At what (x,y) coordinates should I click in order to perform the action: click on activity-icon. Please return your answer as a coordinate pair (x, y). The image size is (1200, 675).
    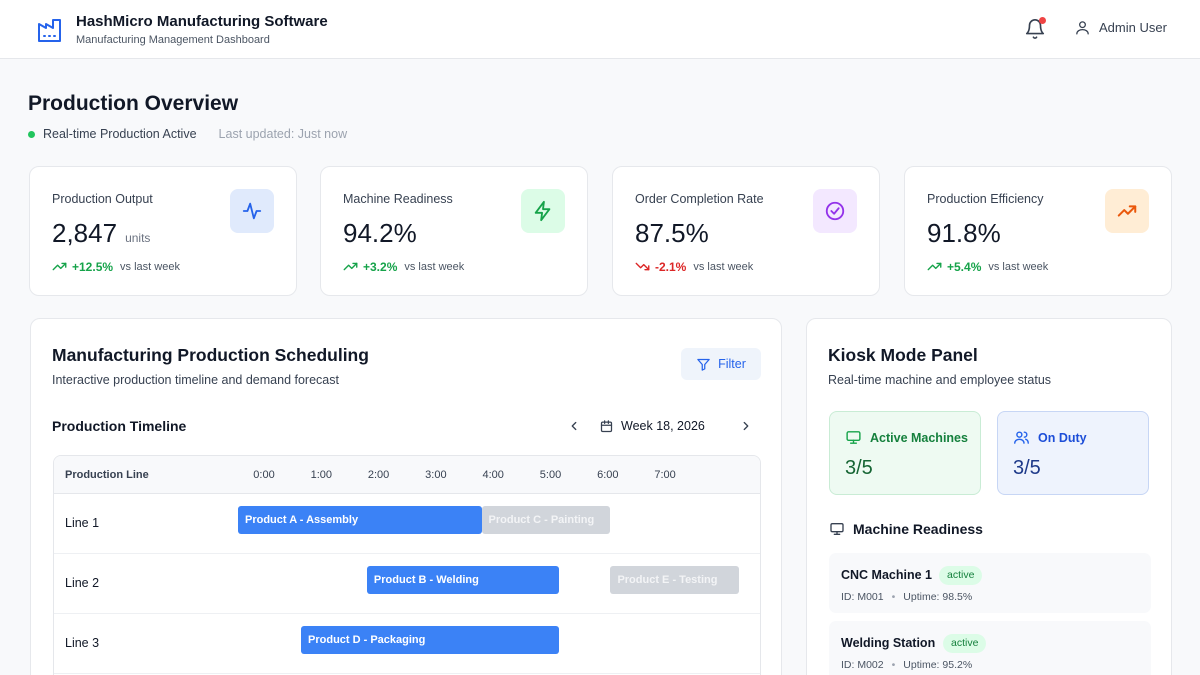
    Looking at the image, I should click on (252, 211).